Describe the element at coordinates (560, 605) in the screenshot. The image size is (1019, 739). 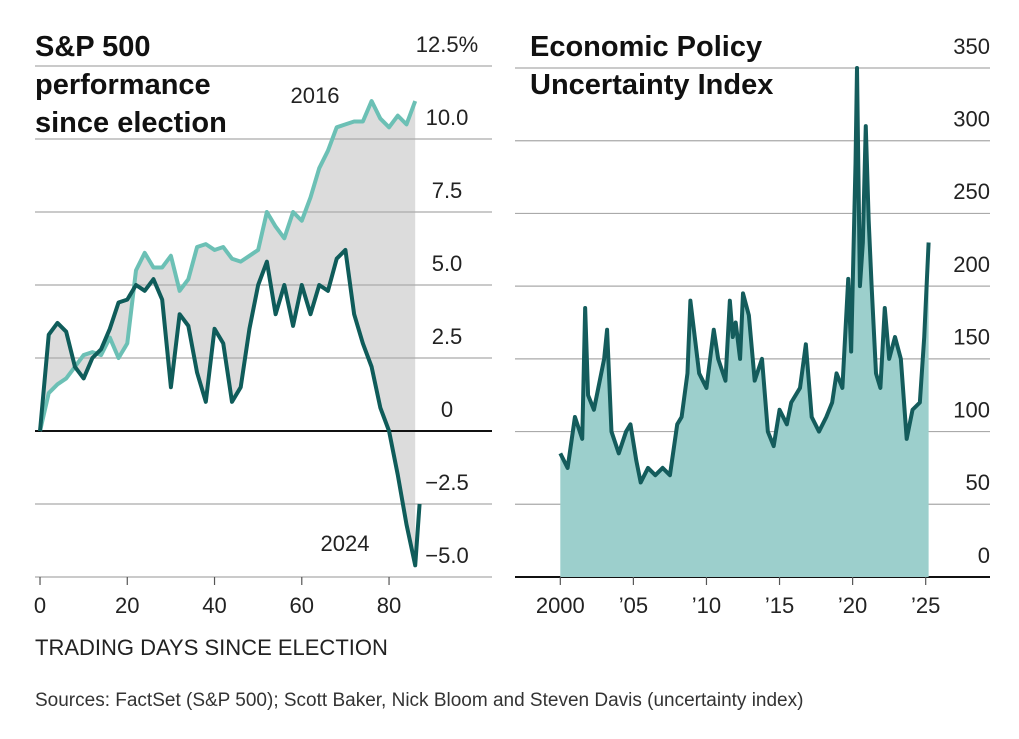
I see `x-tick-label: 2000` at that location.